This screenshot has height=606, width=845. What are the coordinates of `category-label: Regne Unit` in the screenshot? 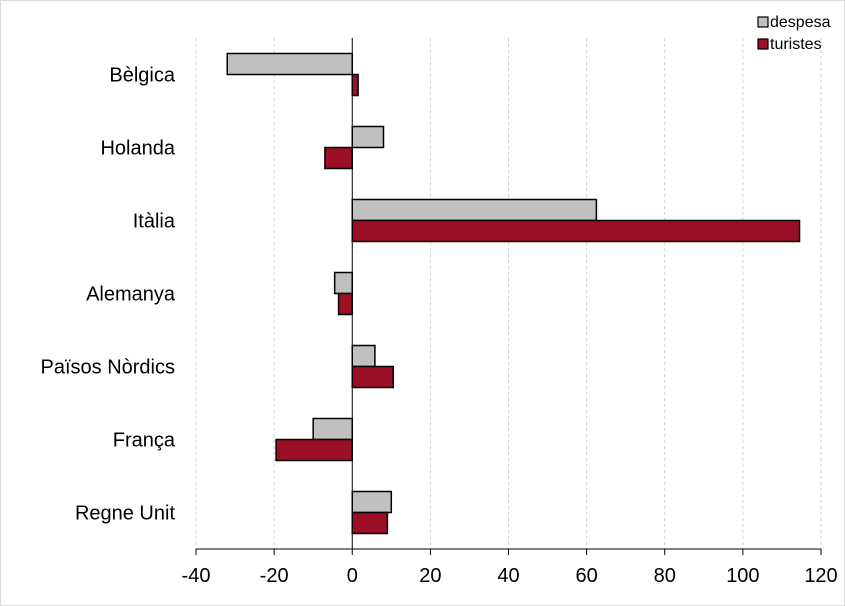 It's located at (125, 514).